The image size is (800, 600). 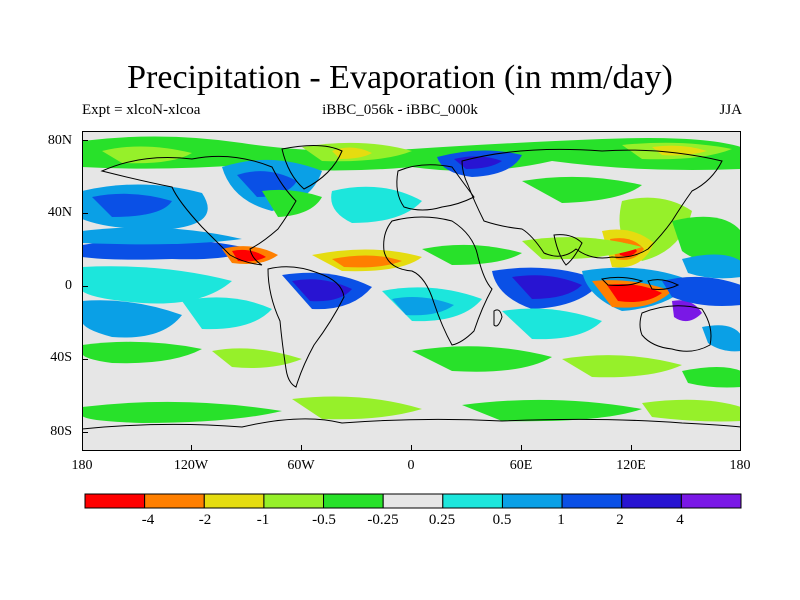 I want to click on south-america-coast, so click(x=306, y=327).